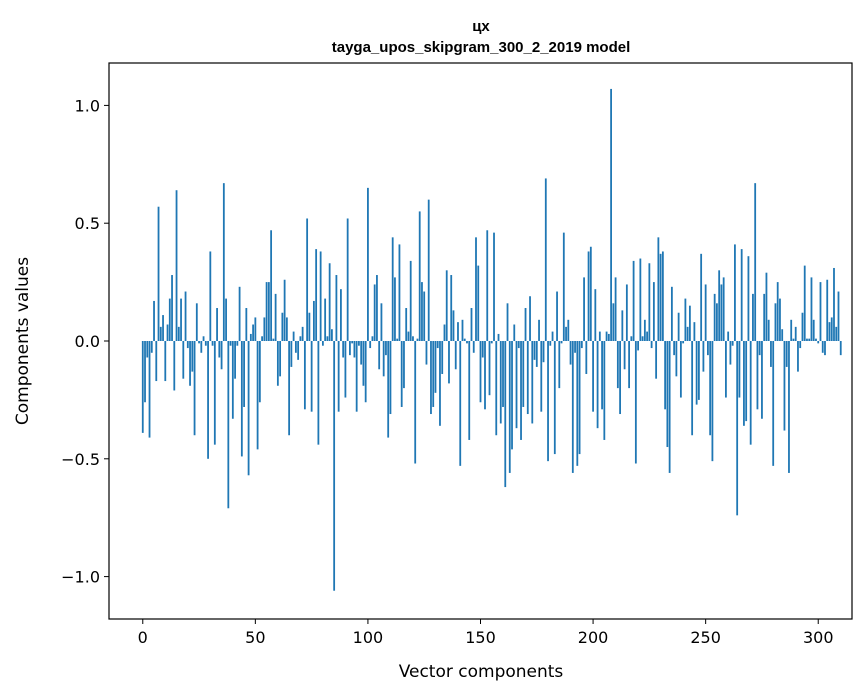 The height and width of the screenshot is (696, 867). What do you see at coordinates (481, 672) in the screenshot?
I see `x-axis-label: Vector components` at bounding box center [481, 672].